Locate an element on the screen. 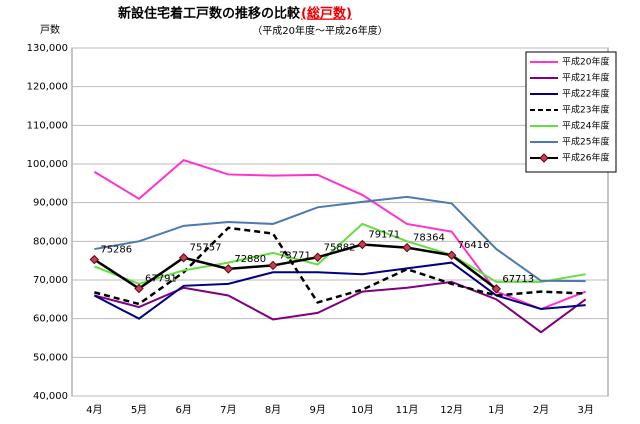  data-label: 75757 is located at coordinates (206, 248).